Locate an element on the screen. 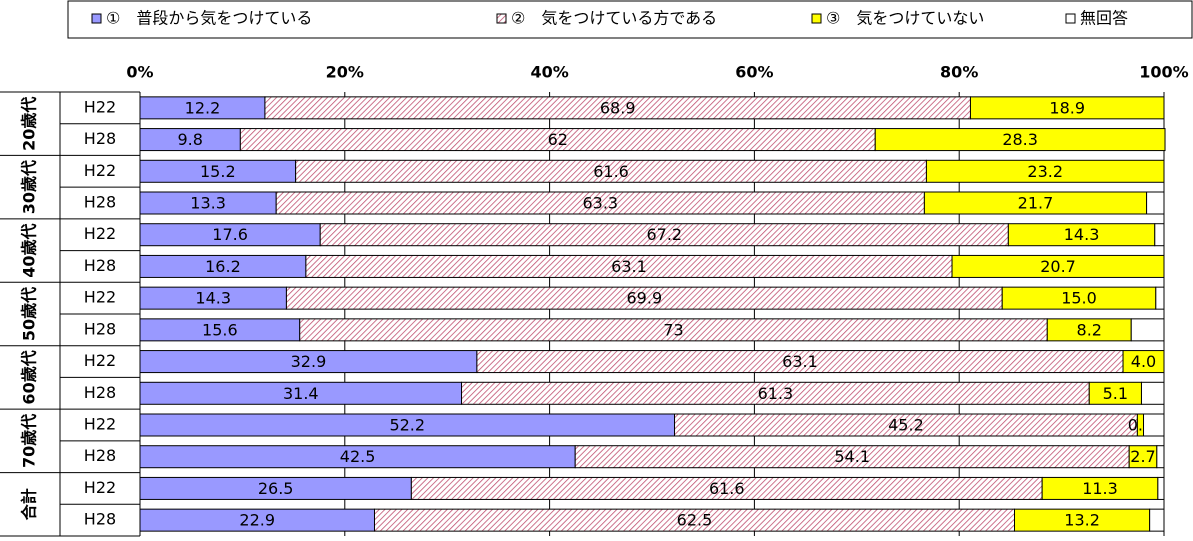 This screenshot has height=541, width=1193. data-label: 63.3 is located at coordinates (600, 203).